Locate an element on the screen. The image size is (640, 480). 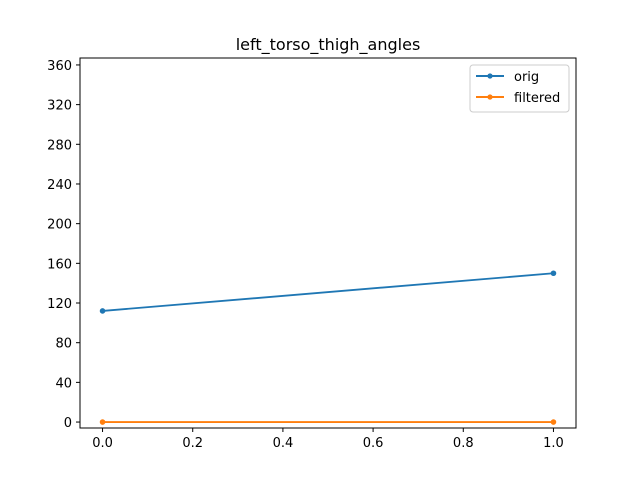
x-tick-label: 0.6 is located at coordinates (373, 443).